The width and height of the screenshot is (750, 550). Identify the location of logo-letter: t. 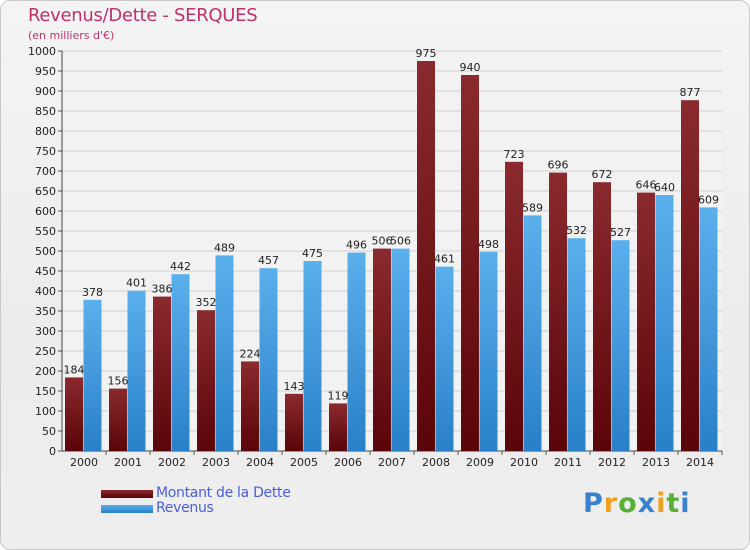
(673, 503).